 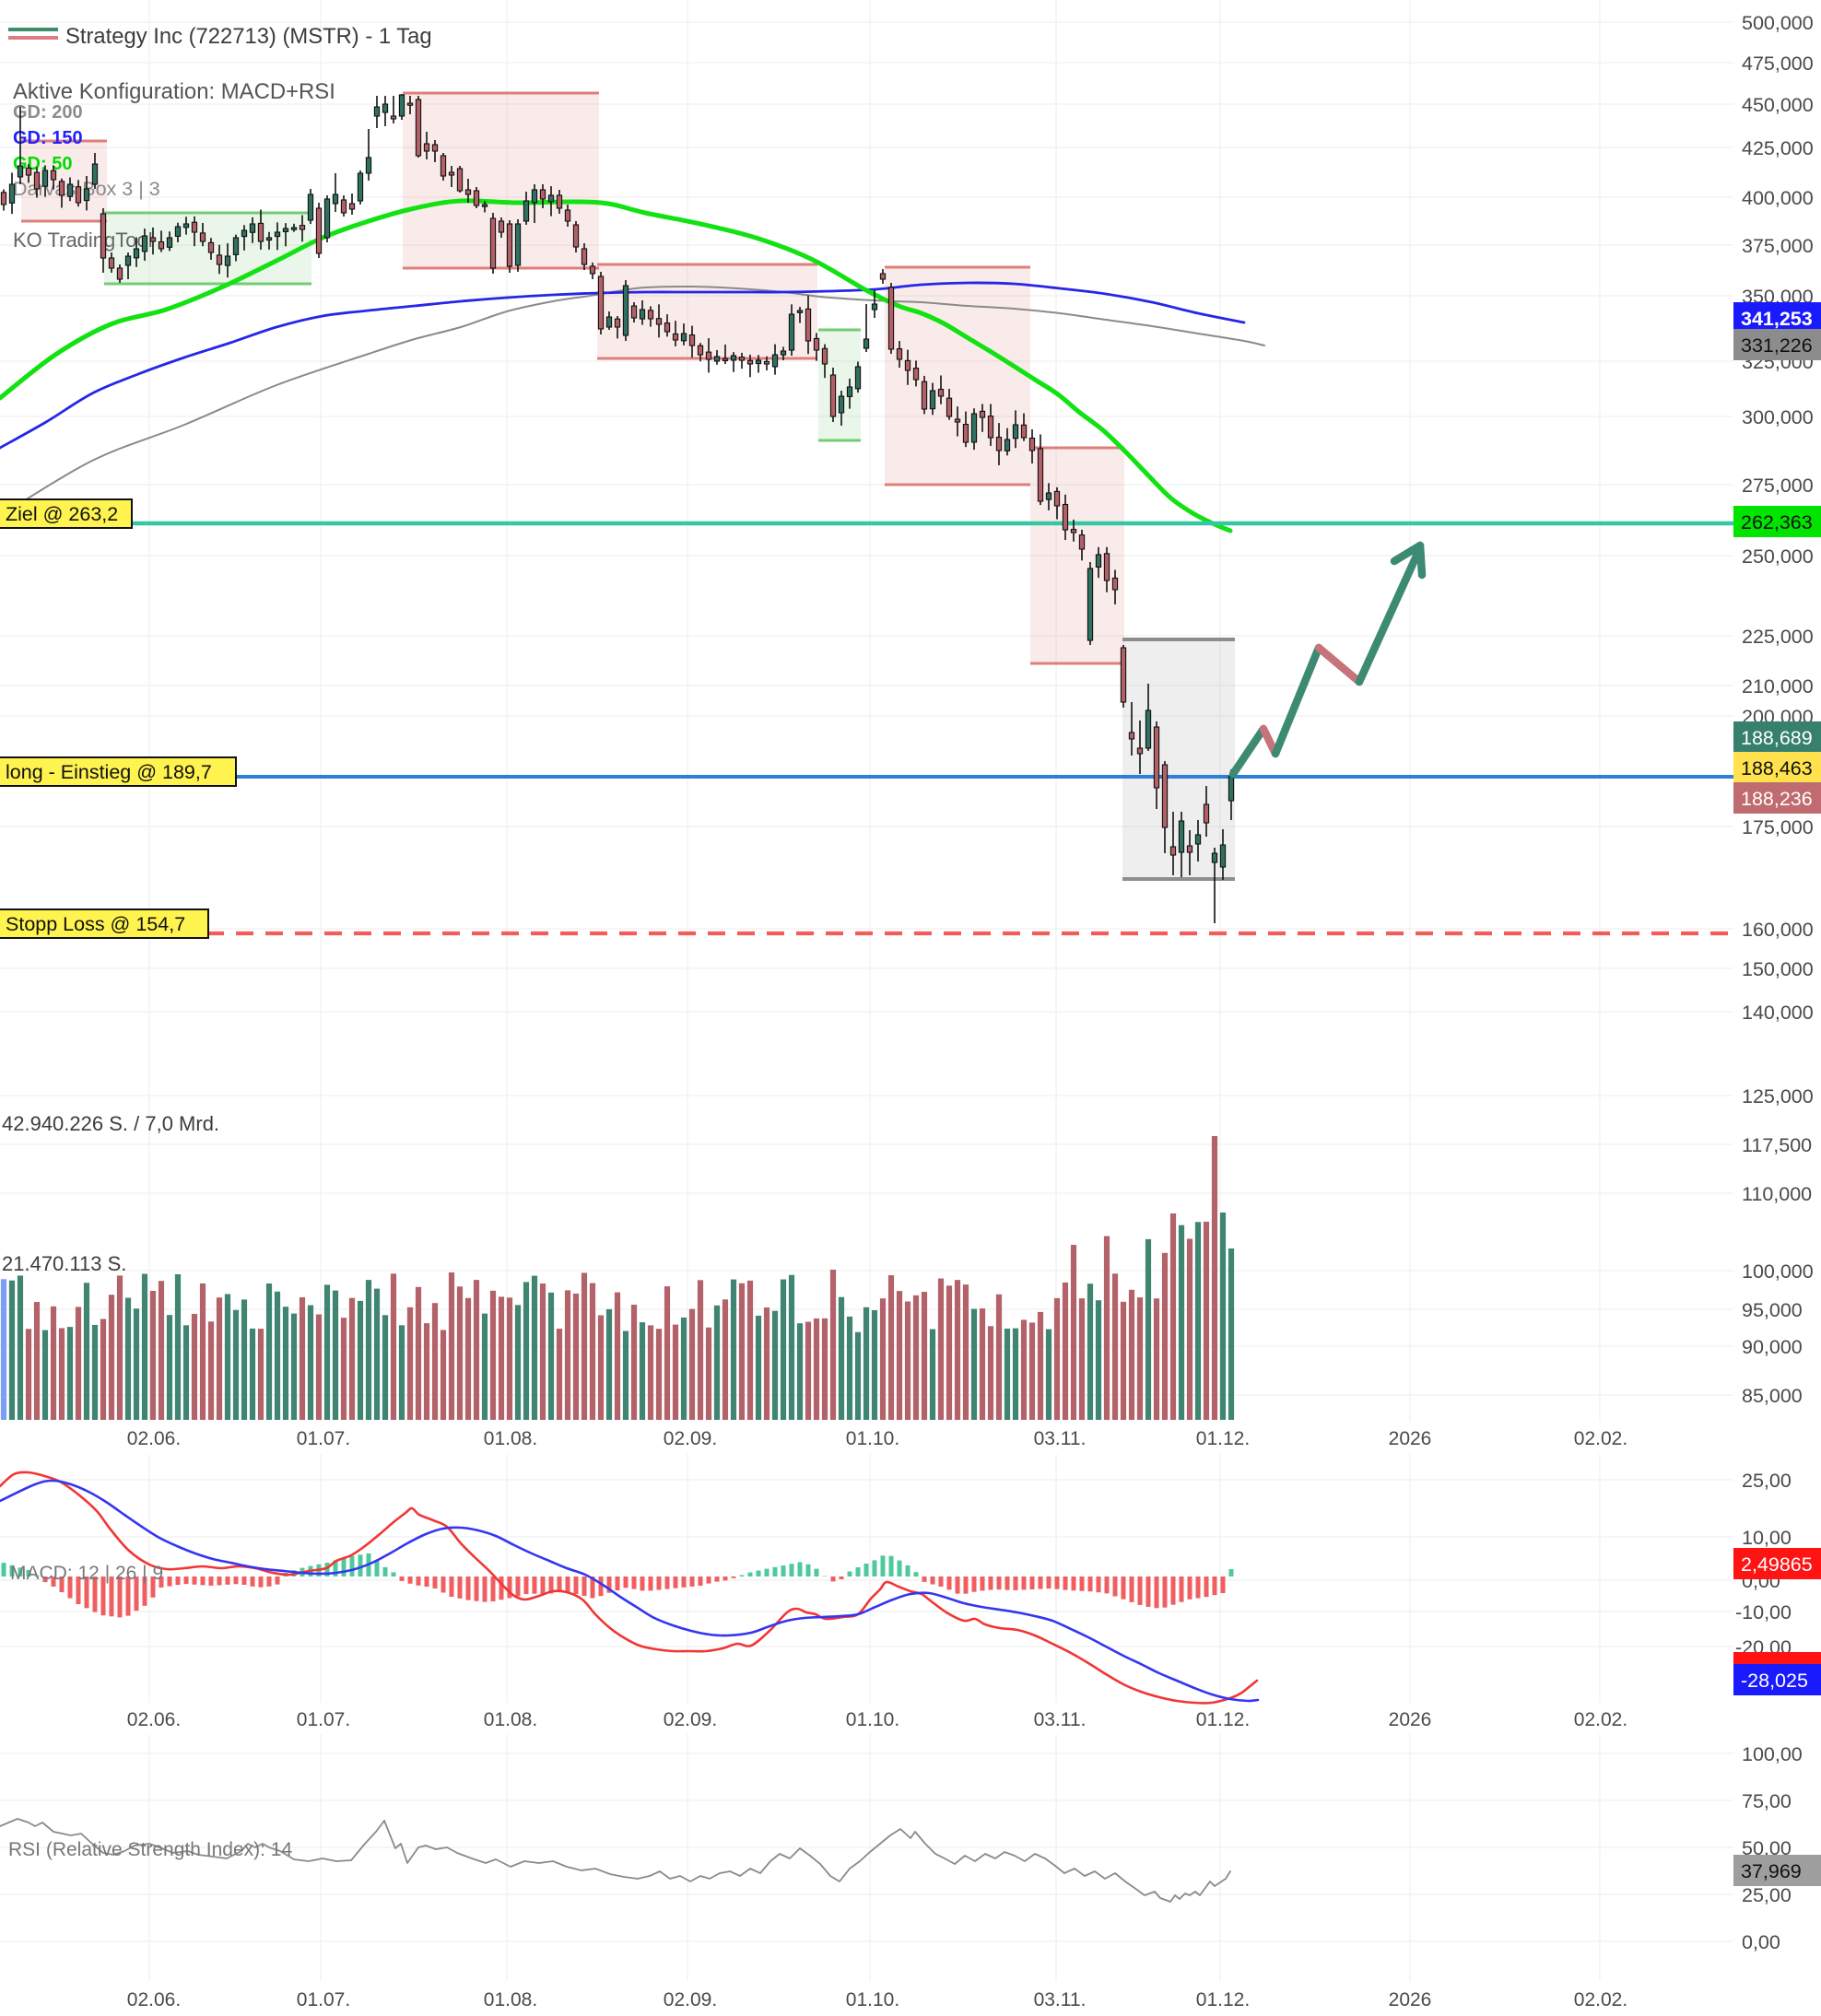 What do you see at coordinates (1777, 1194) in the screenshot?
I see `svg-text: 110,000` at bounding box center [1777, 1194].